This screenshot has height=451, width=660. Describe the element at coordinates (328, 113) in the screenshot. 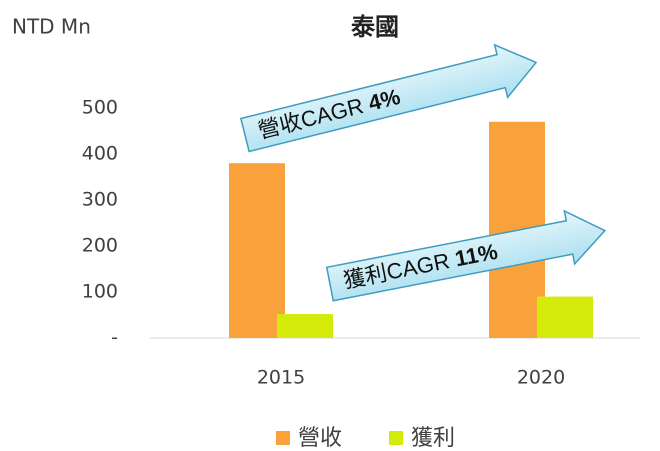

I see `annotation-text: 營收CAGR 4%` at that location.